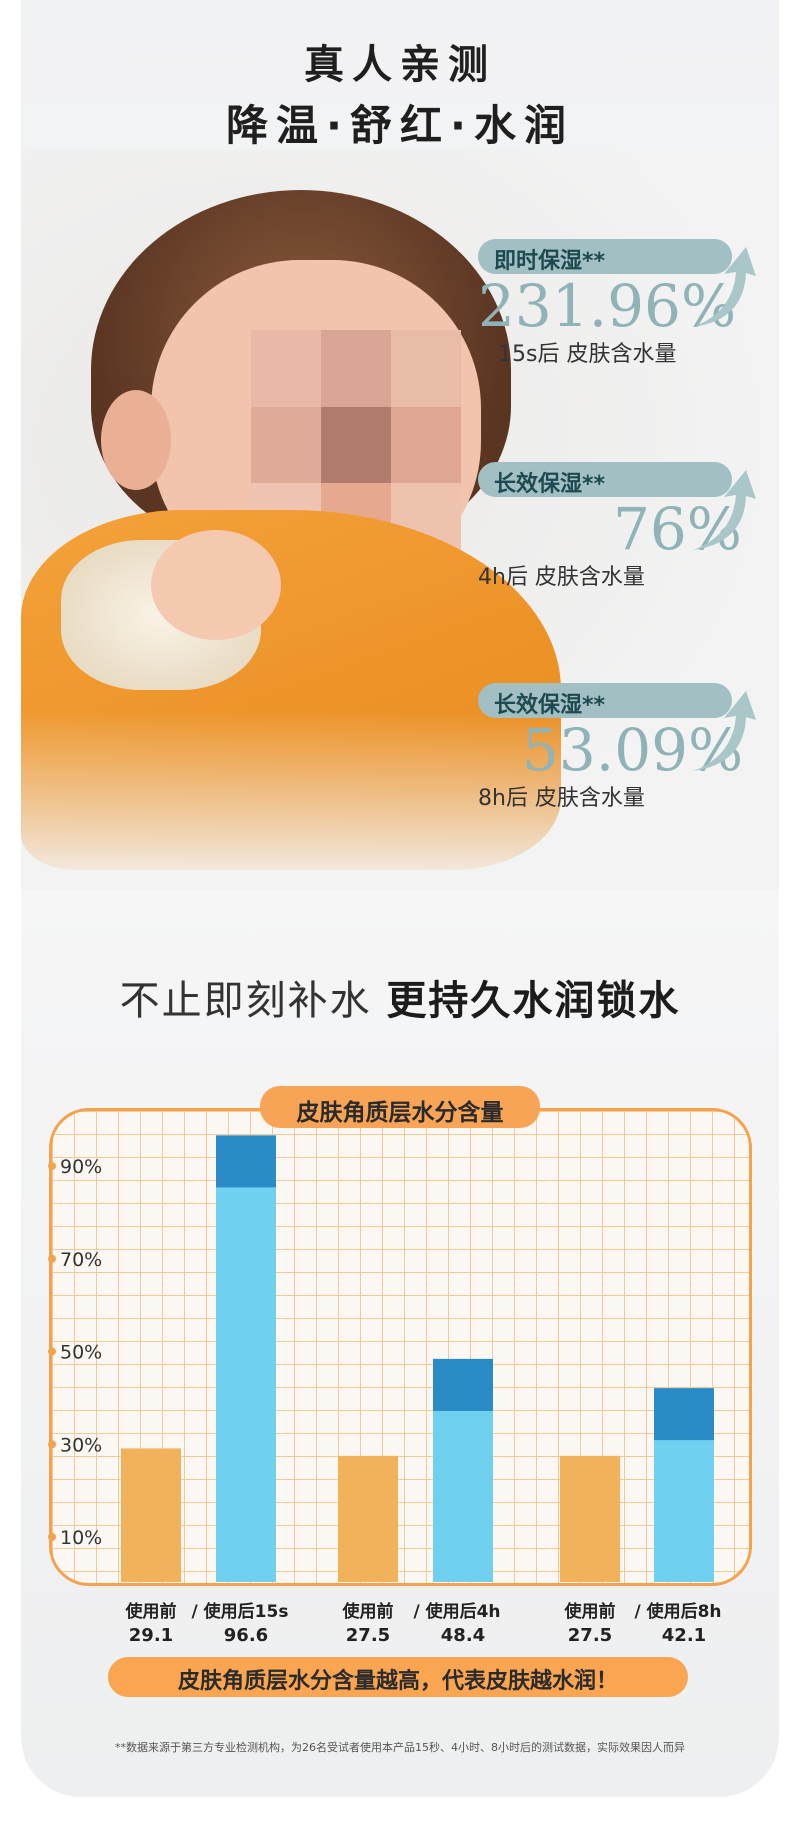 The image size is (800, 1828). What do you see at coordinates (400, 65) in the screenshot?
I see `title-line-1: 真人亲测` at bounding box center [400, 65].